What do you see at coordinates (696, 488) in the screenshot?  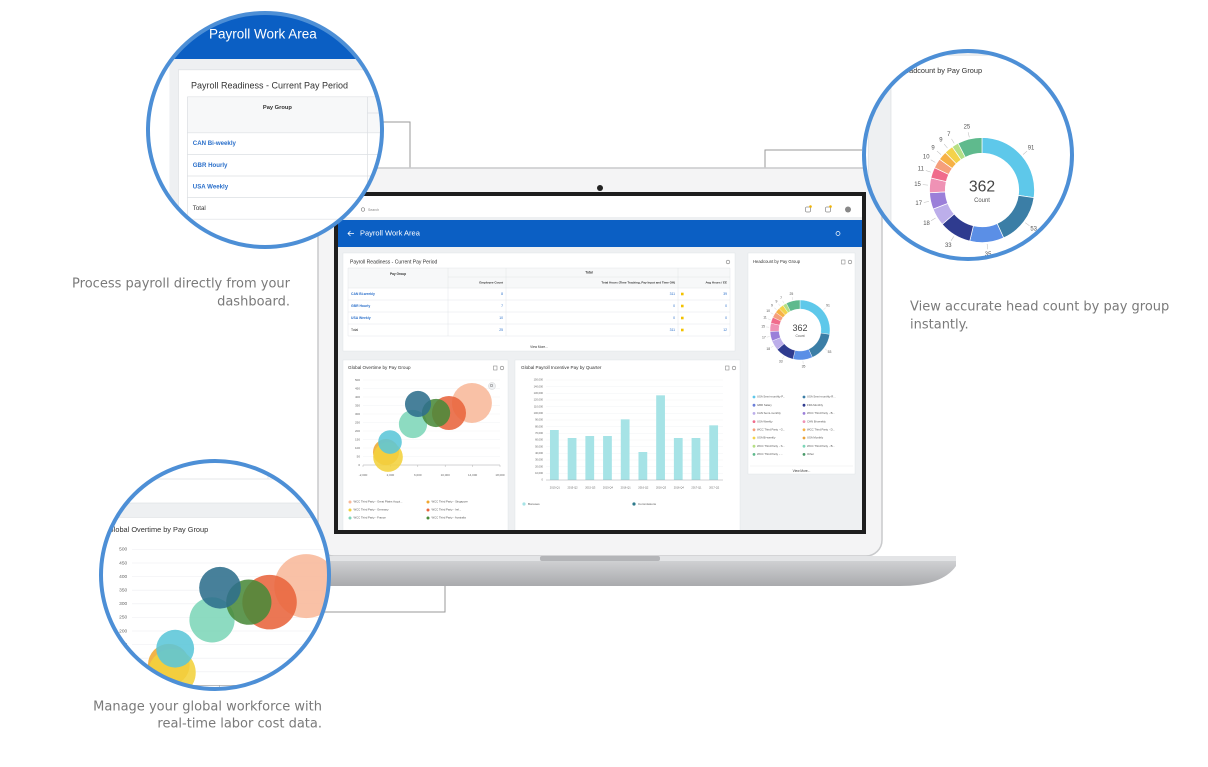 I see `x-tick-label: 2017-Q1` at bounding box center [696, 488].